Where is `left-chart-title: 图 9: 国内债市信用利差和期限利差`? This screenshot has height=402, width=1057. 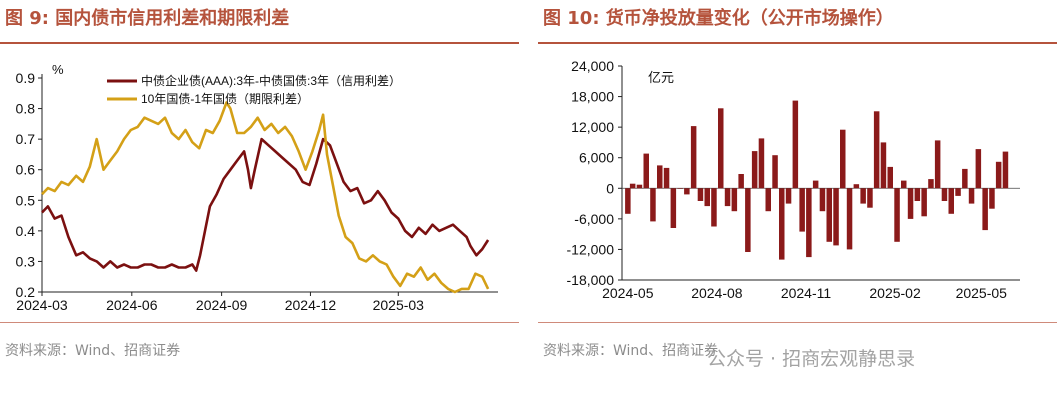 left-chart-title: 图 9: 国内债市信用利差和期限利差 is located at coordinates (147, 18).